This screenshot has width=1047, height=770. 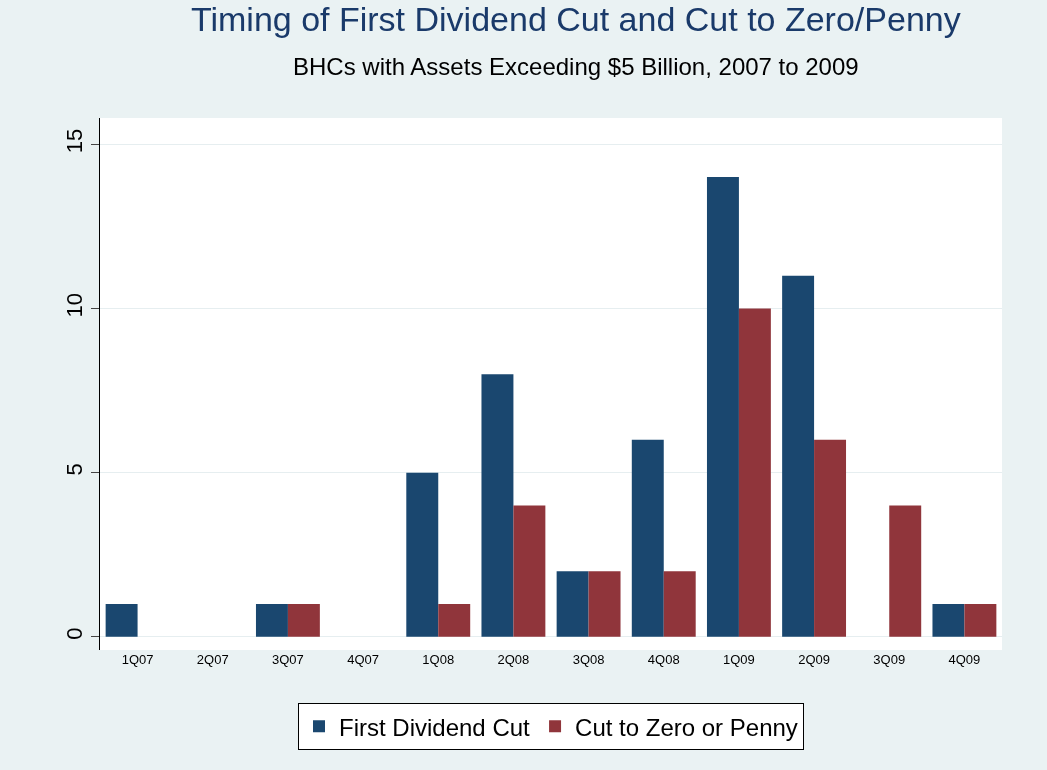 I want to click on x-tick-label: 3Q07, so click(x=288, y=659).